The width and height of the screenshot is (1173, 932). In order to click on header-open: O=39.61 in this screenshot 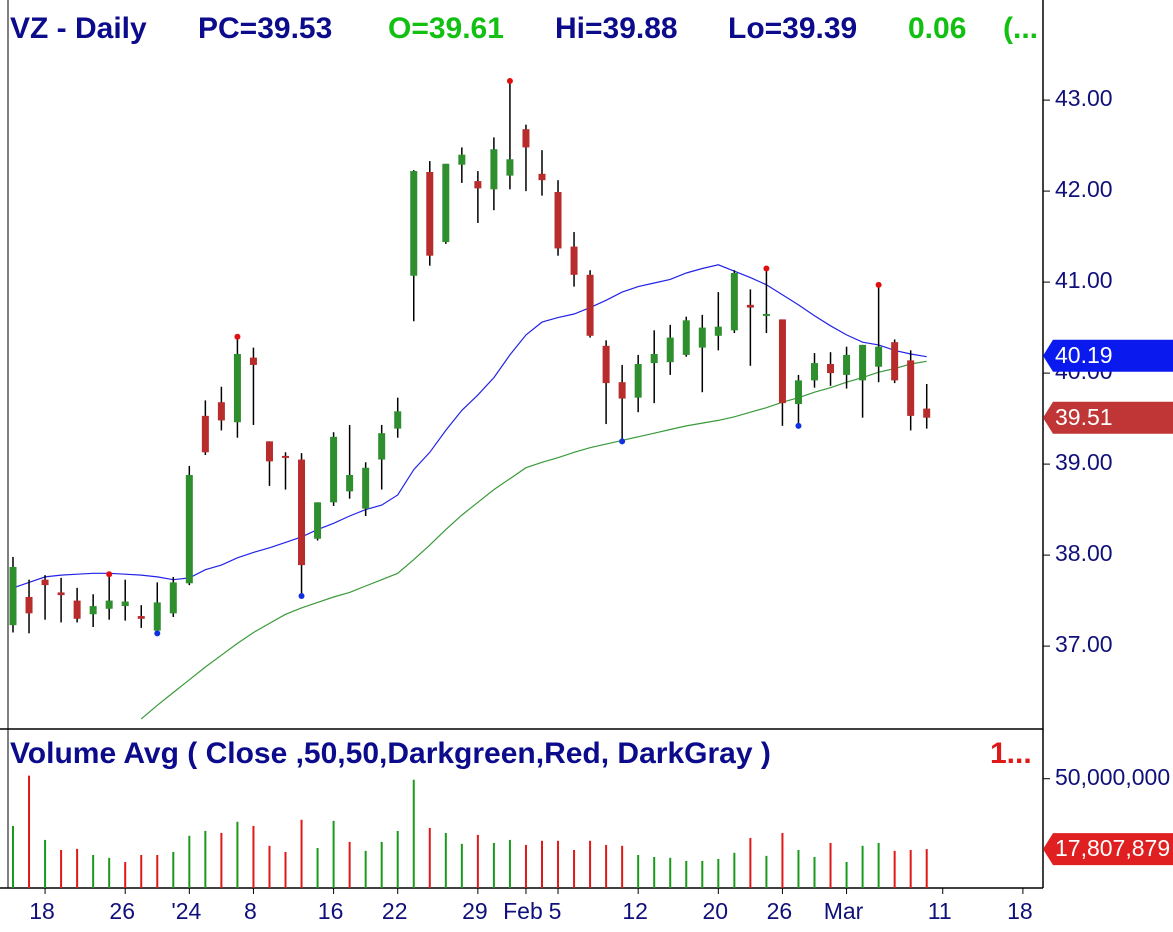, I will do `click(446, 28)`.